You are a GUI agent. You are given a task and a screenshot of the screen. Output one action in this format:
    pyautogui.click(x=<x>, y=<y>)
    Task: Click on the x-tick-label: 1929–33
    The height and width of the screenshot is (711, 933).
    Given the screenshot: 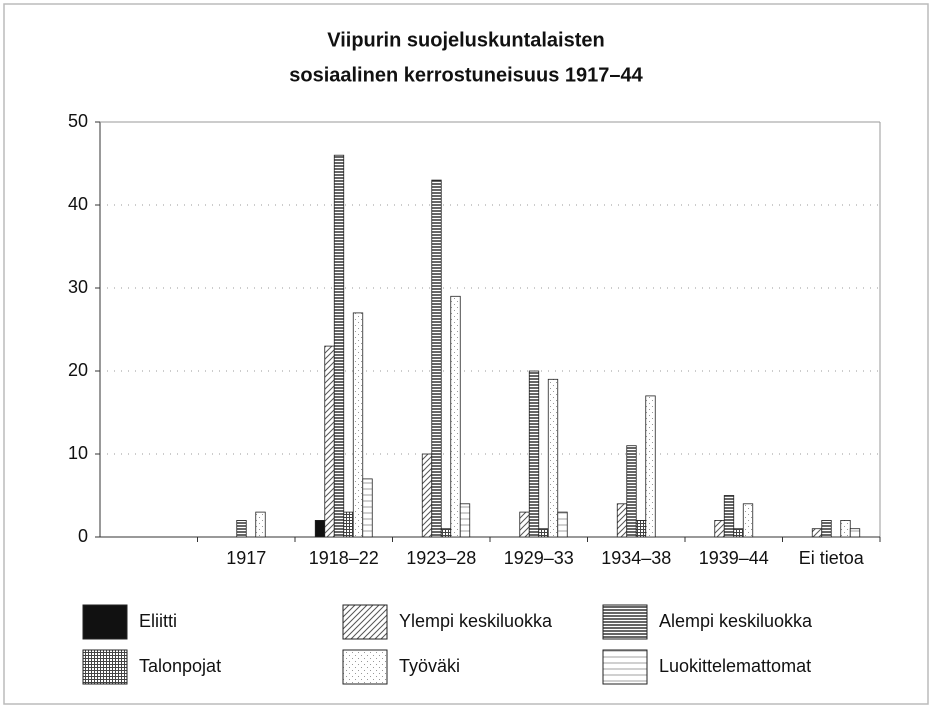 What is the action you would take?
    pyautogui.click(x=539, y=558)
    